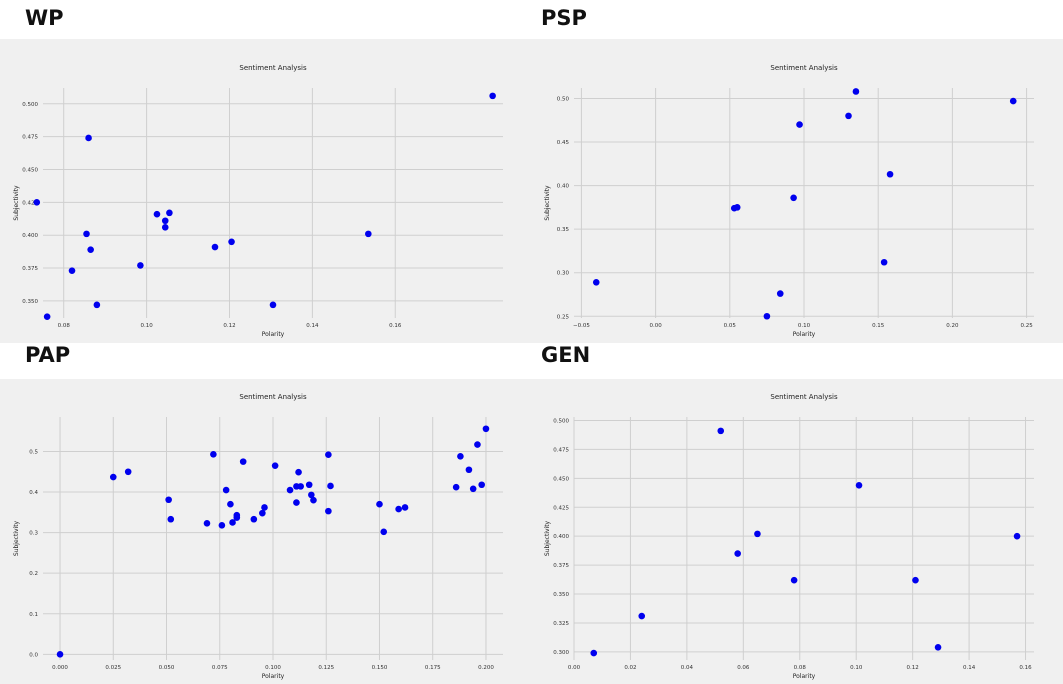 This screenshot has height=684, width=1063. I want to click on x-tick-label: 0.02, so click(630, 668).